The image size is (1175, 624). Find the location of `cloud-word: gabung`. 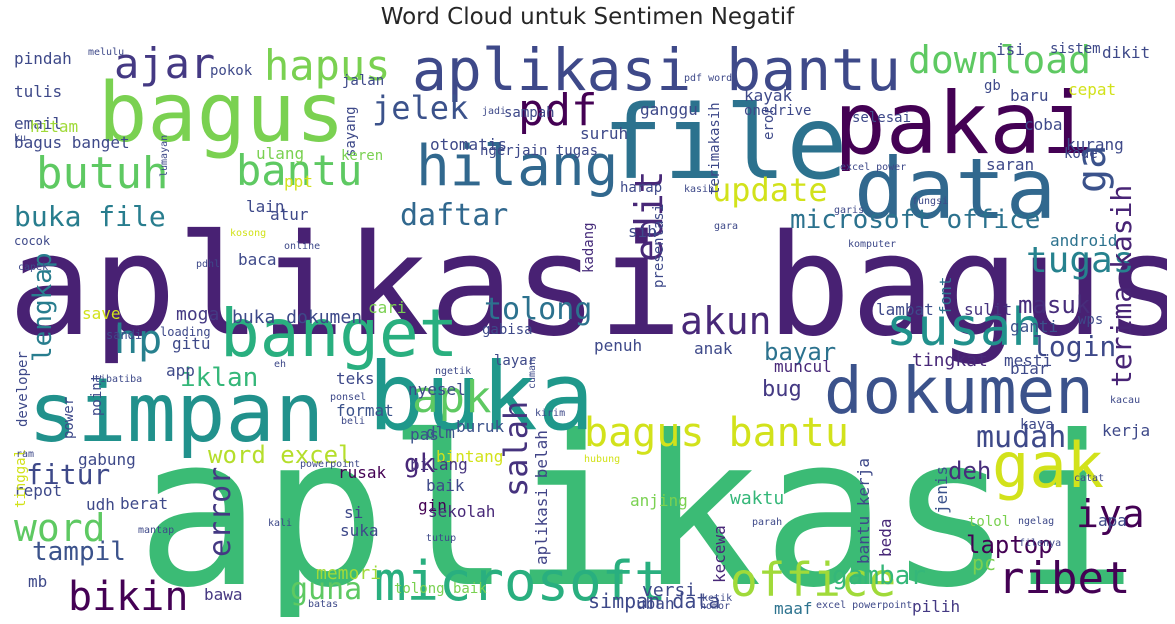

cloud-word: gabung is located at coordinates (107, 459).